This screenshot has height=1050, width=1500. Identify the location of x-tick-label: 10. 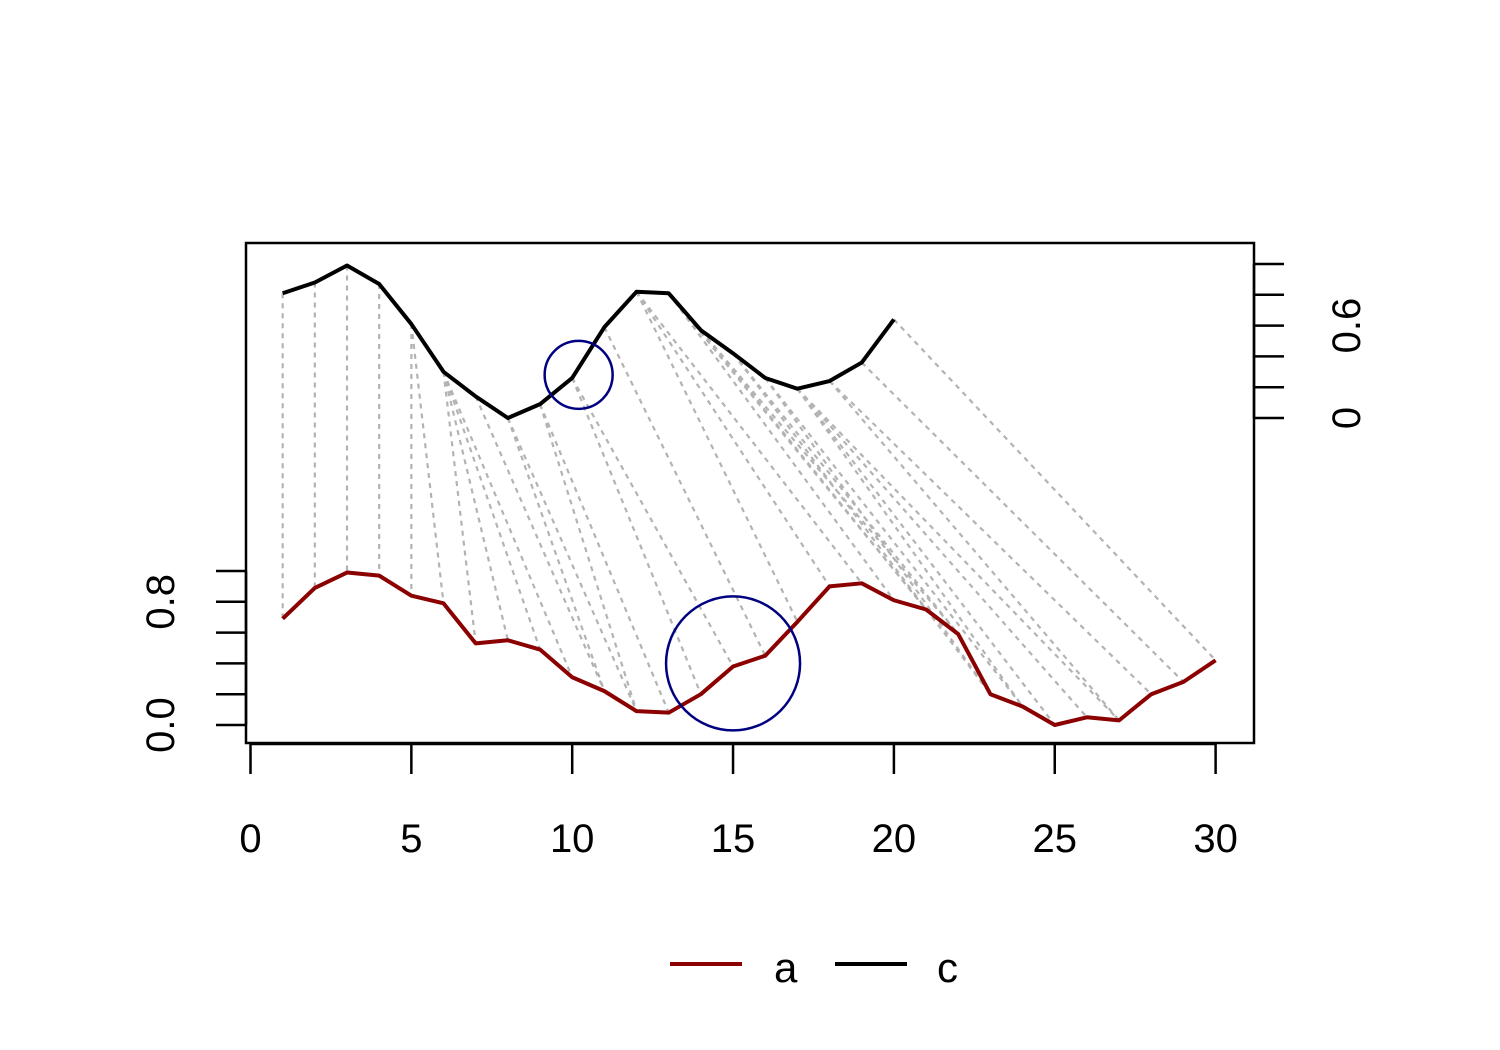
(572, 839).